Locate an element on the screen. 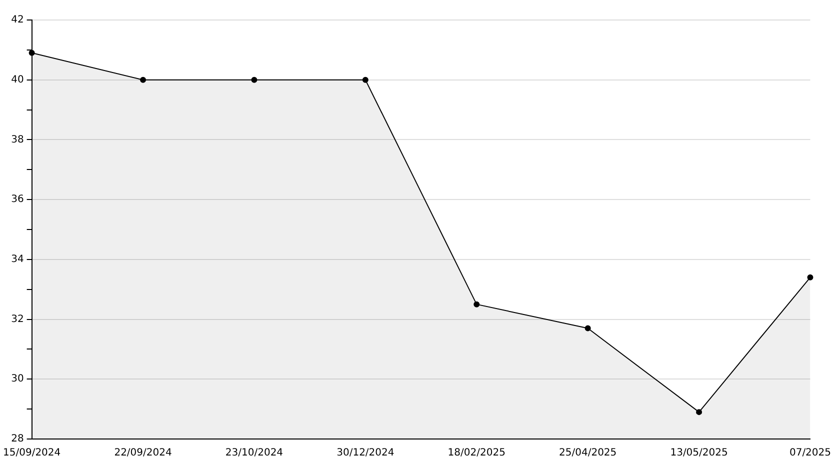  x-tick-label: 25/04/2025 is located at coordinates (588, 453).